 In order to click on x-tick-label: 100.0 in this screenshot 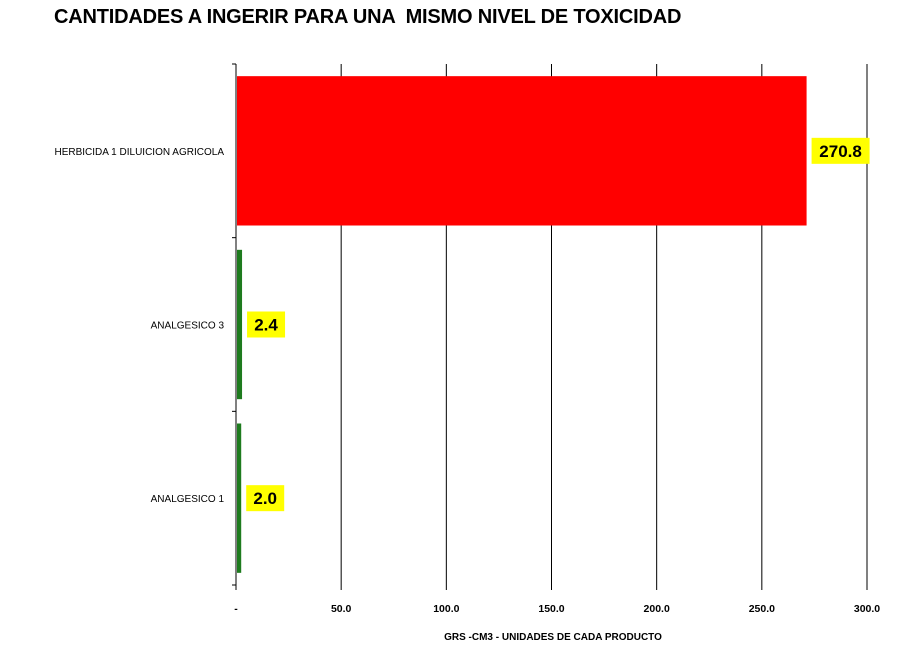, I will do `click(446, 609)`.